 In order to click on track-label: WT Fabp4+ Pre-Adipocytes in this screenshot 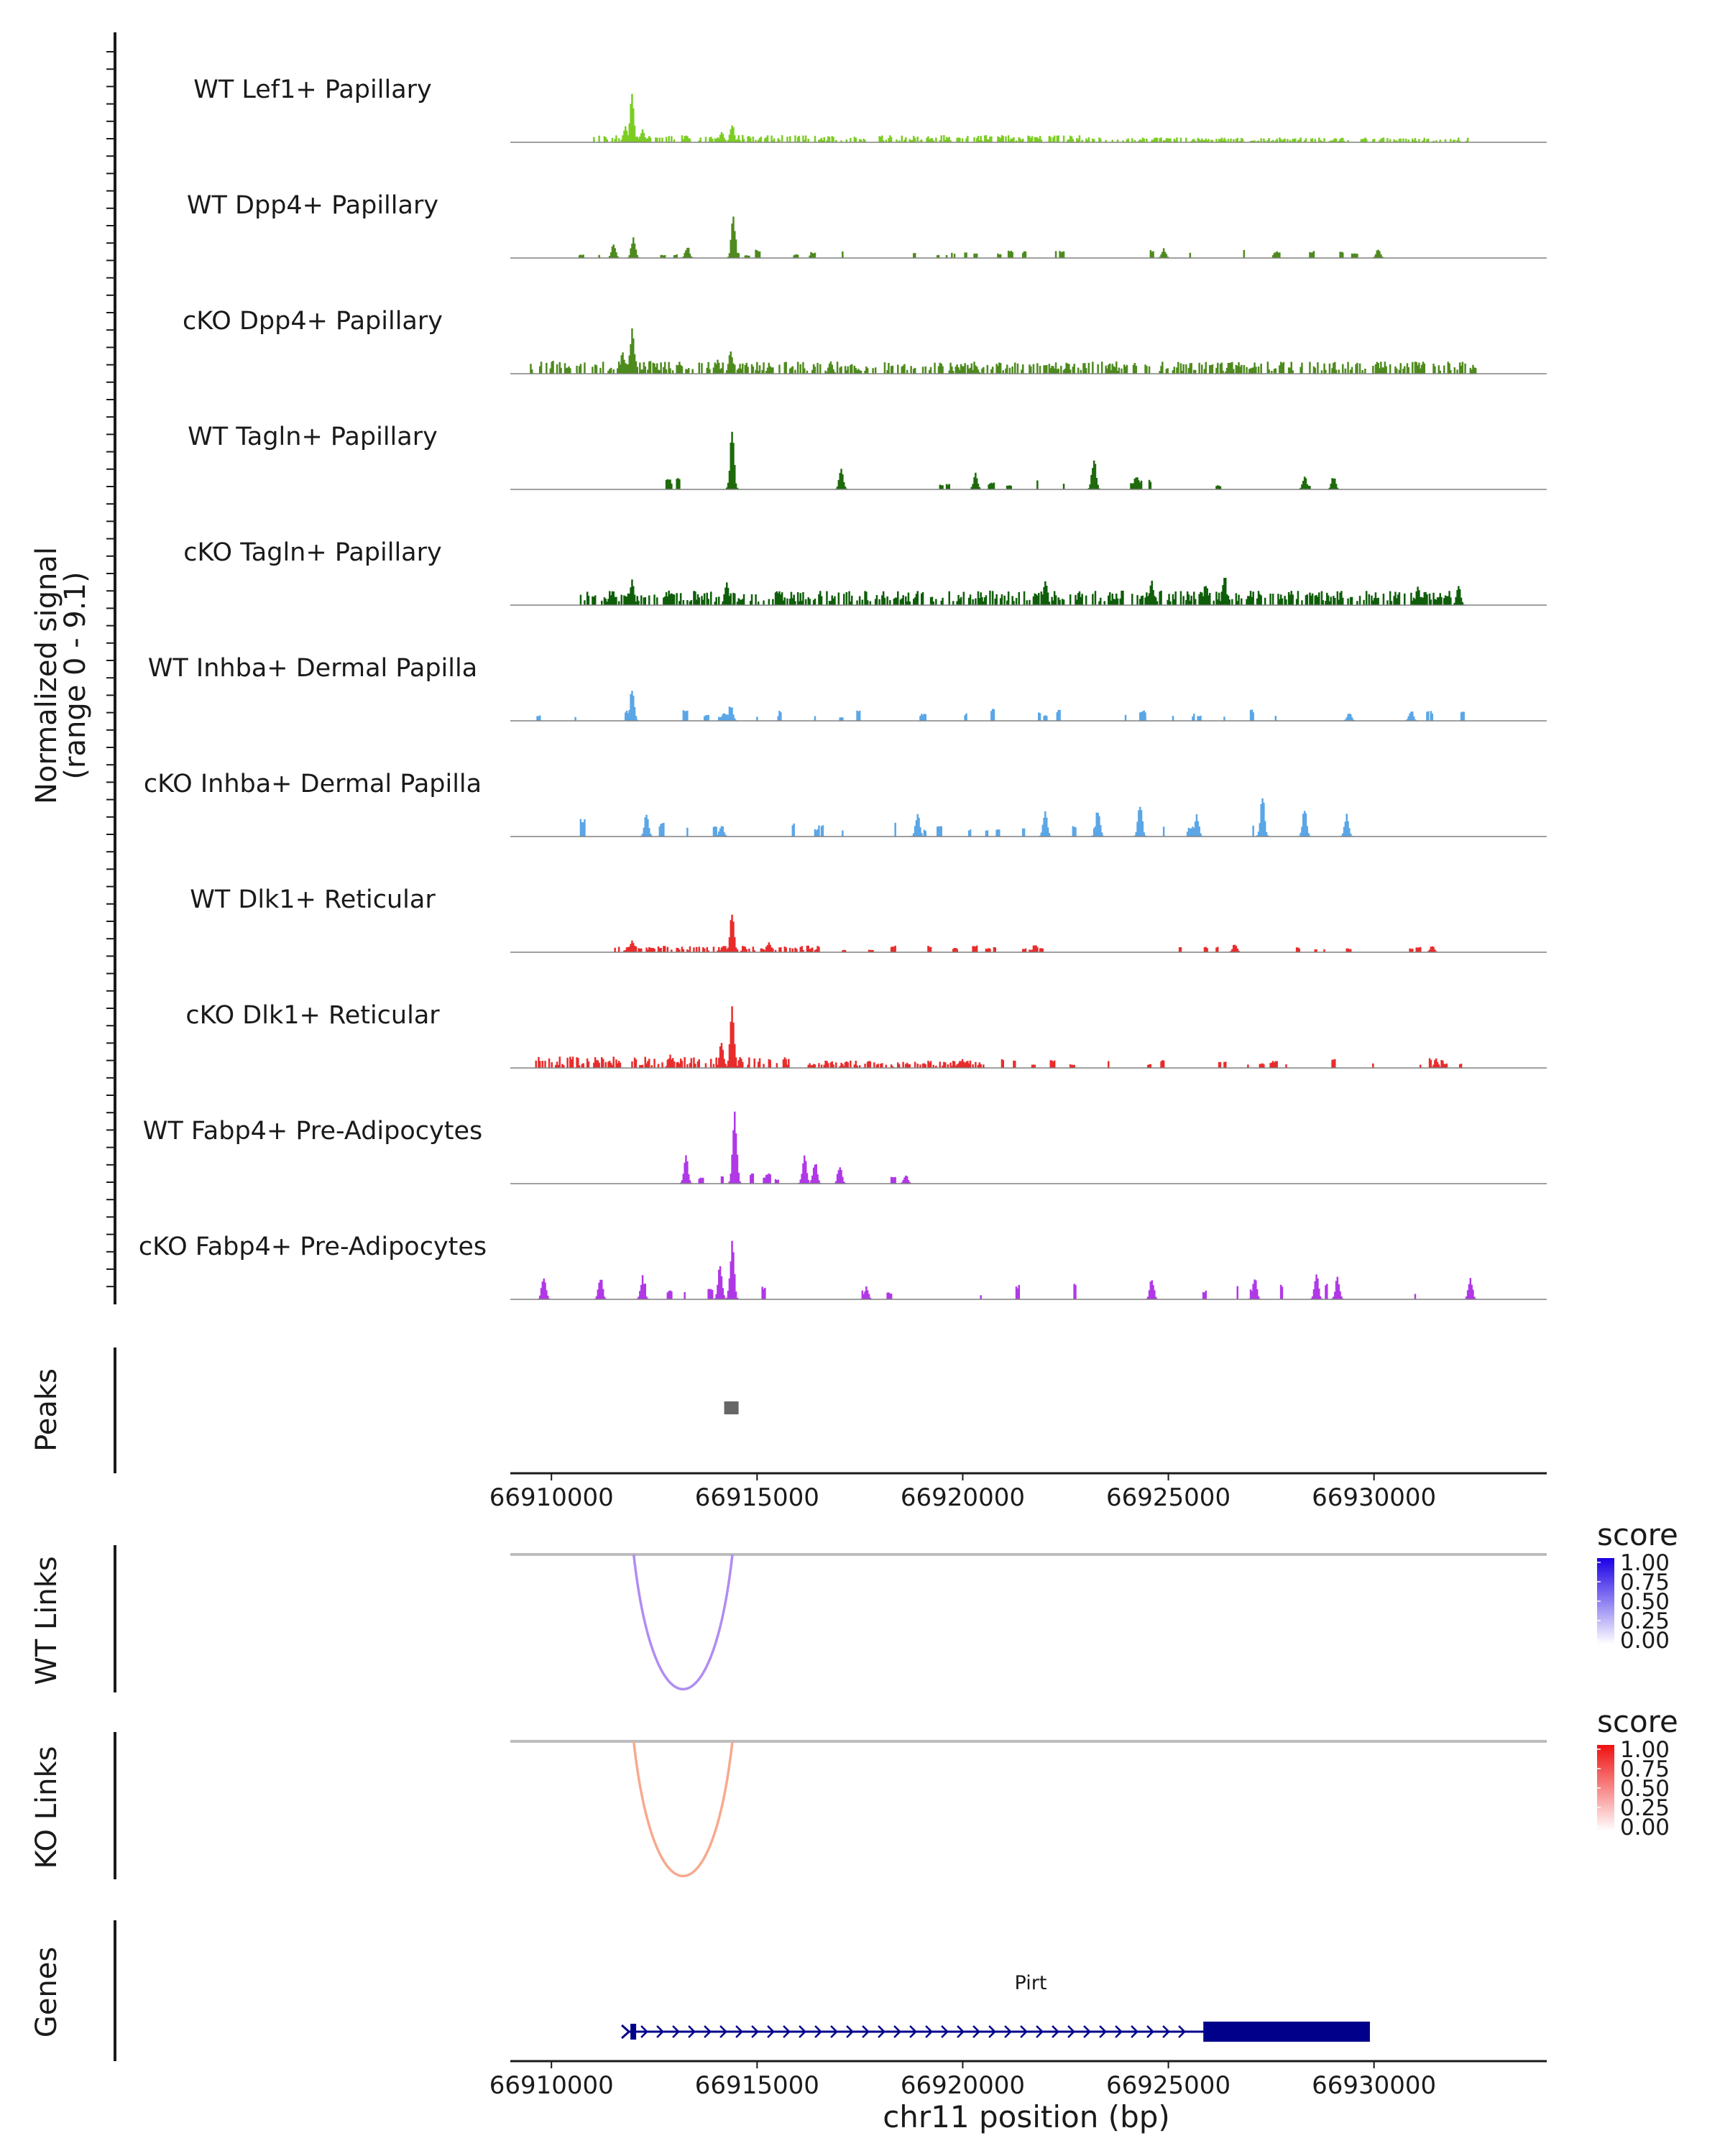, I will do `click(312, 1131)`.